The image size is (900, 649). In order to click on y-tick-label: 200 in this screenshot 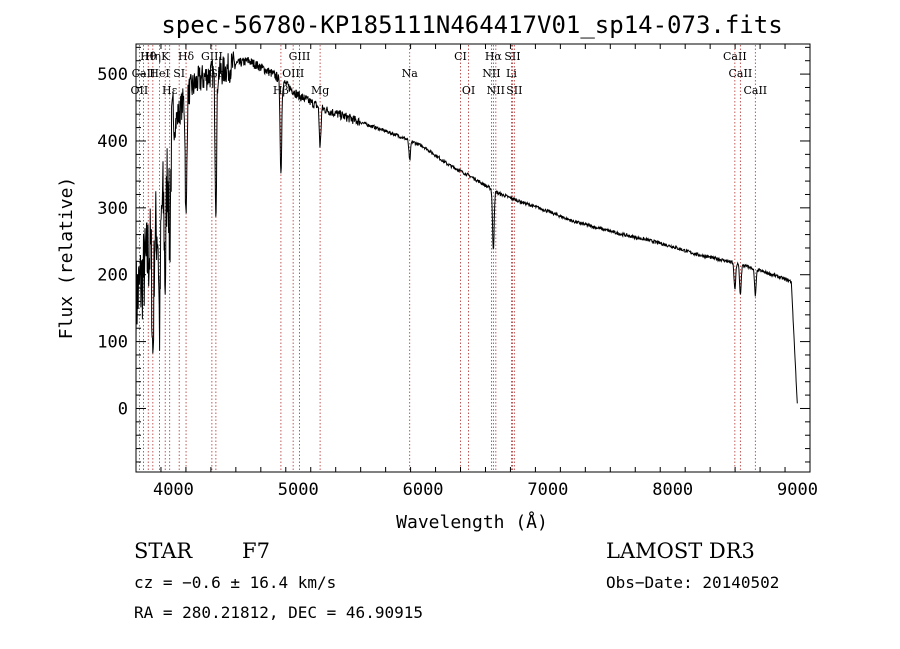, I will do `click(112, 276)`.